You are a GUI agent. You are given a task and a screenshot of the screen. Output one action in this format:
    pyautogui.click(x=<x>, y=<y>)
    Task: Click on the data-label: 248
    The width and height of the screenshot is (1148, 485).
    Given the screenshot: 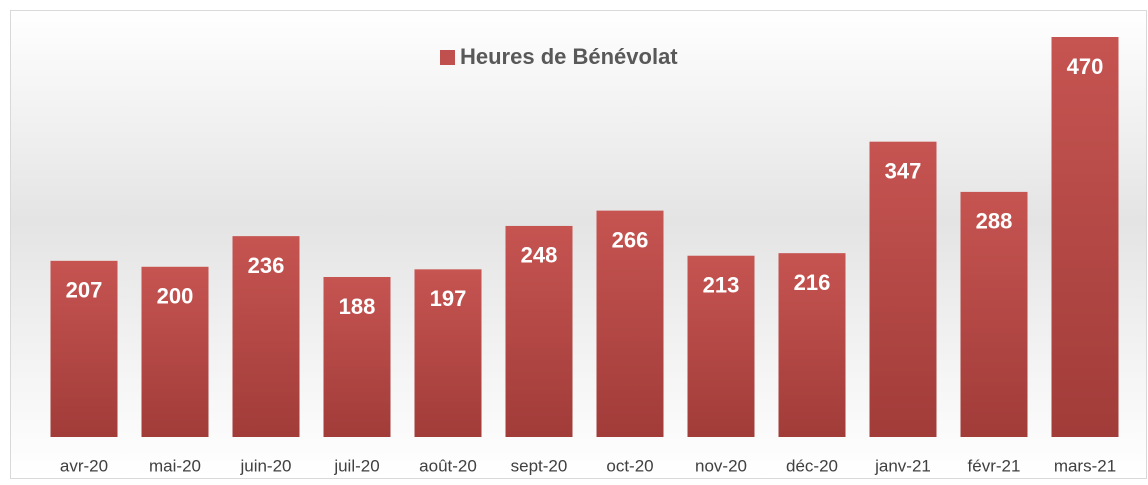 What is the action you would take?
    pyautogui.click(x=539, y=255)
    